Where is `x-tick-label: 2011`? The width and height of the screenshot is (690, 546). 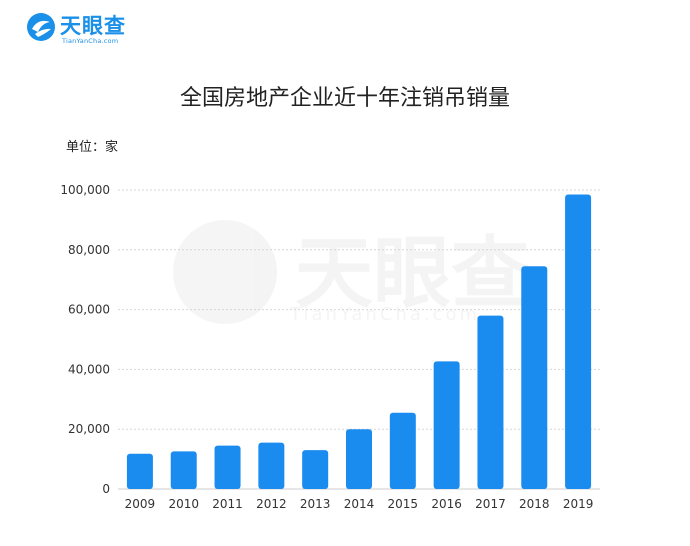 x-tick-label: 2011 is located at coordinates (227, 504).